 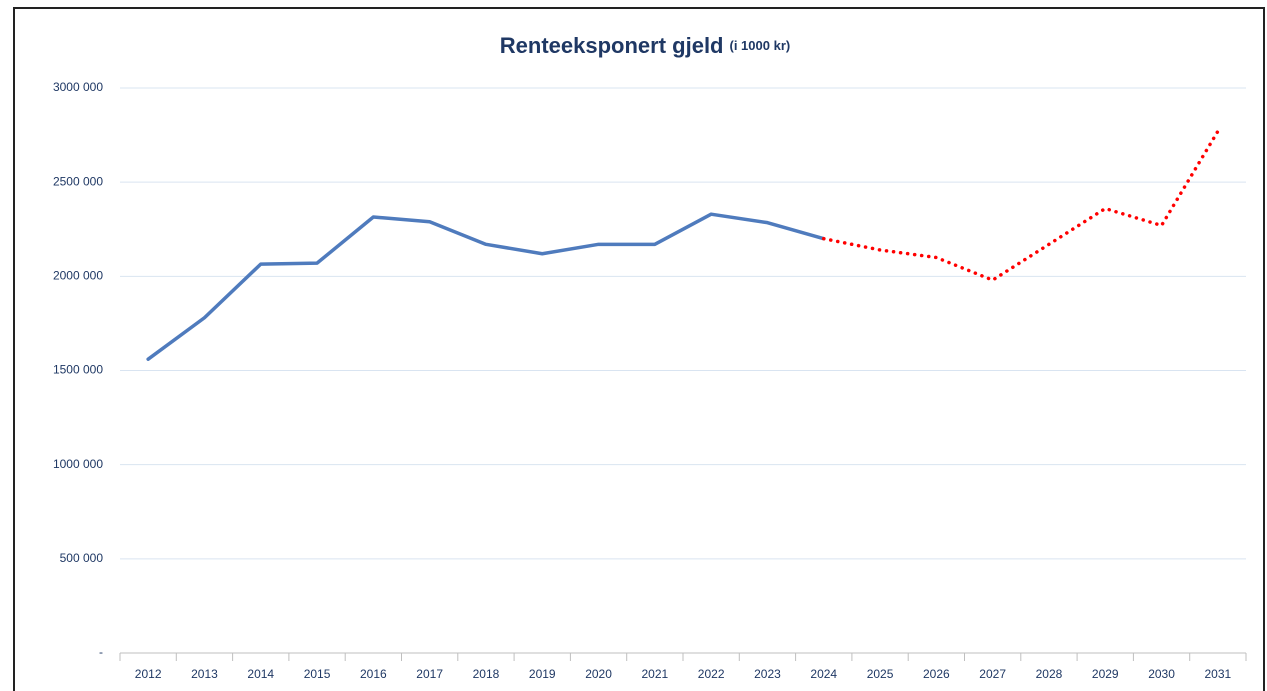 I want to click on x-tick-label: 2024, so click(x=823, y=674).